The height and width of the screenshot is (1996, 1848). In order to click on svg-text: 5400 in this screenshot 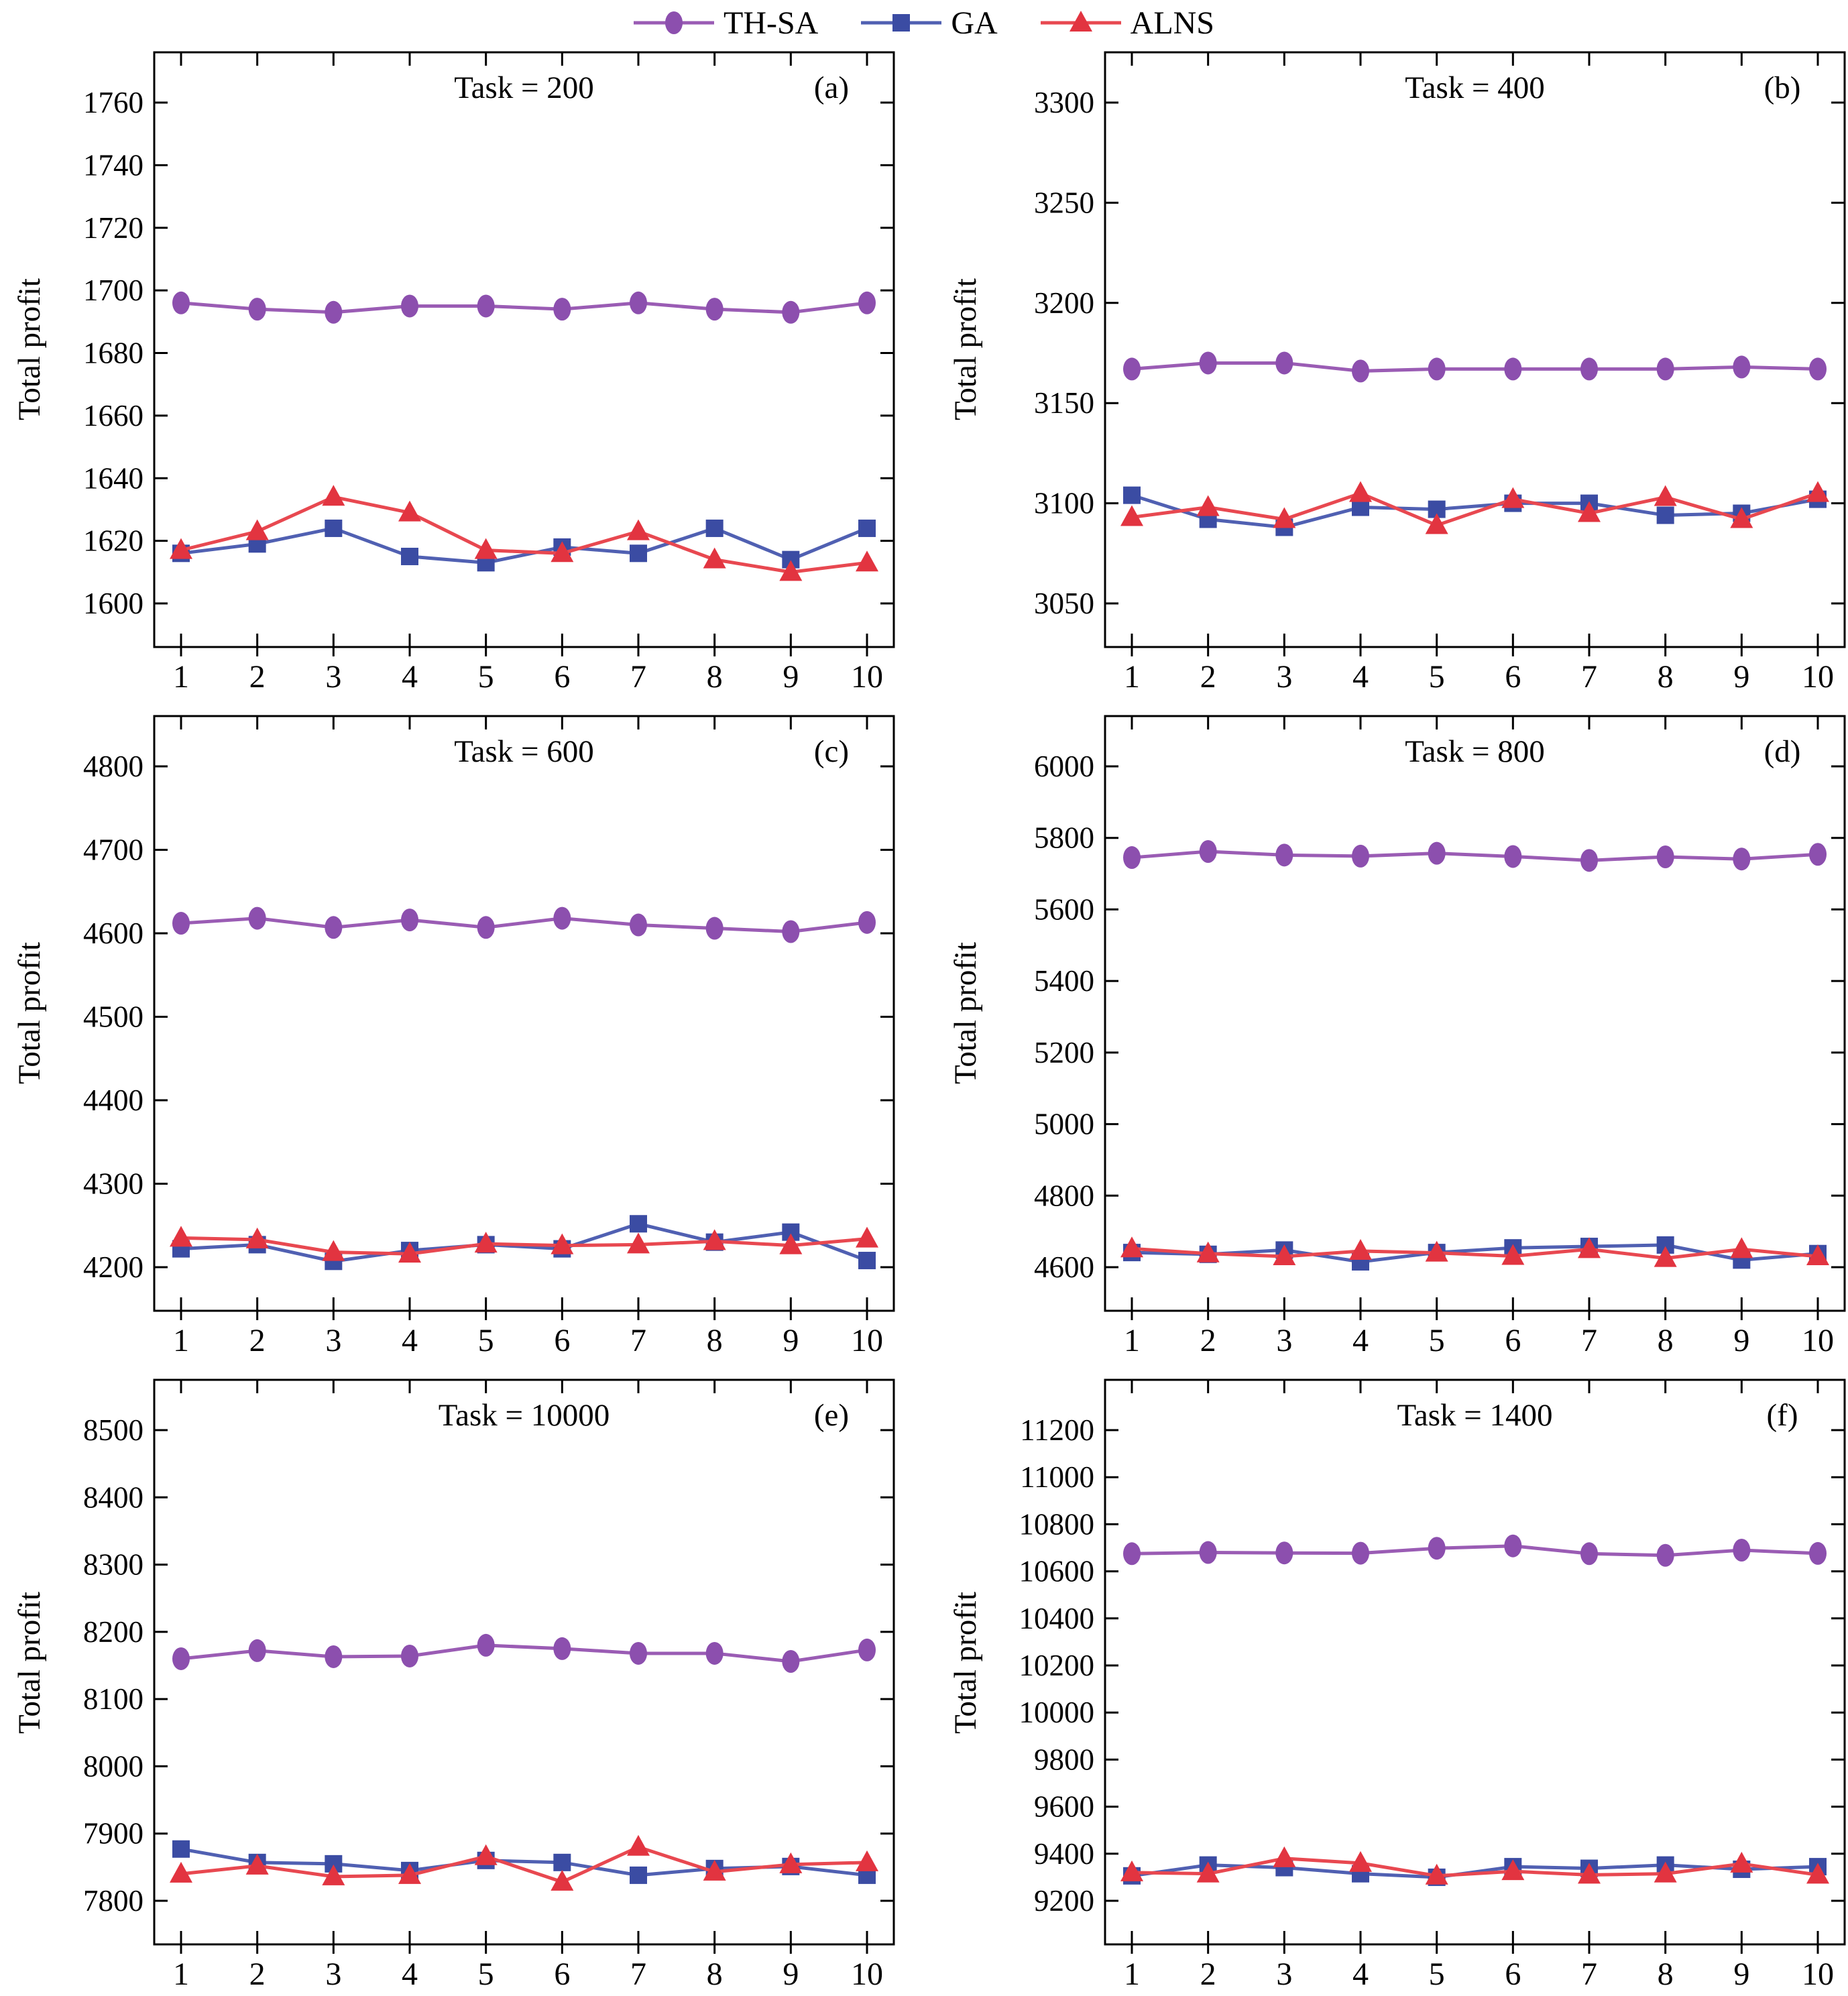, I will do `click(1064, 981)`.